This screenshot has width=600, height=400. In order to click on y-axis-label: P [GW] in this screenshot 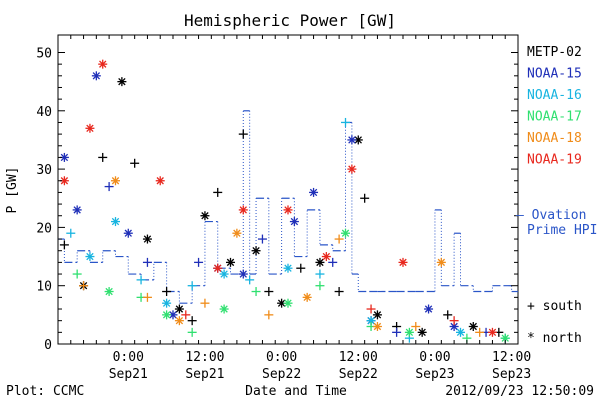, I will do `click(12, 190)`.